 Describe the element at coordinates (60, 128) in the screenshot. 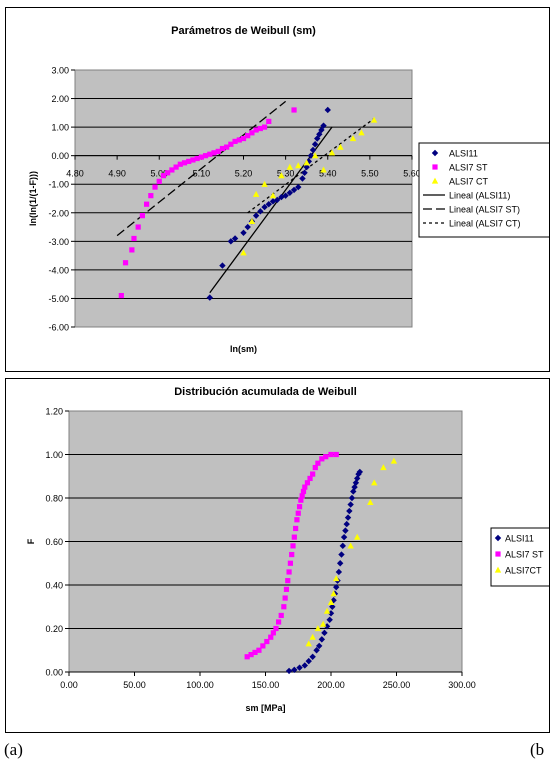

I see `y-tick-label: 1.00` at that location.